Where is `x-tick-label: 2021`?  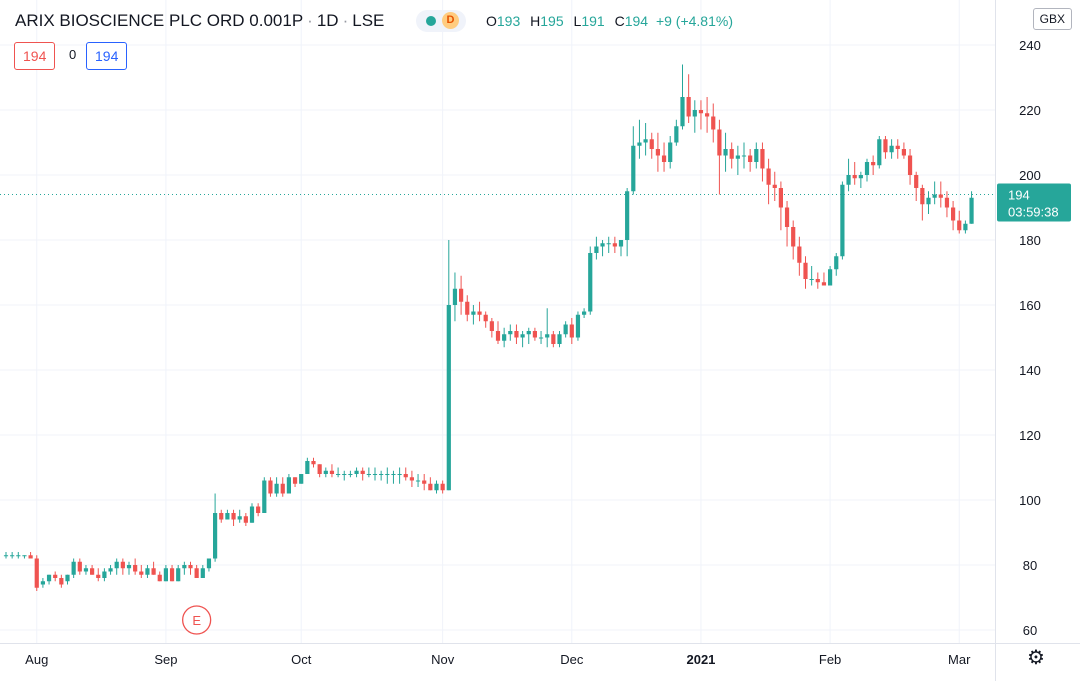
x-tick-label: 2021 is located at coordinates (700, 659).